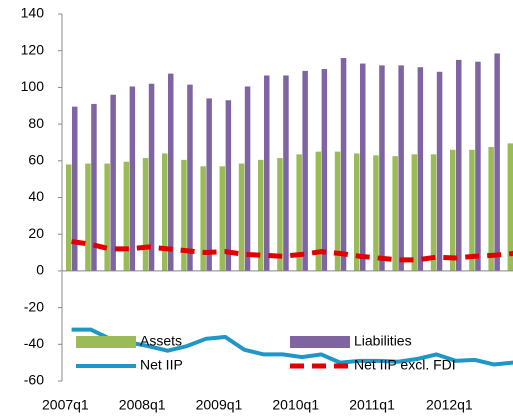  Describe the element at coordinates (405, 365) in the screenshot. I see `legend-label: Net IIP excl. FDI` at that location.